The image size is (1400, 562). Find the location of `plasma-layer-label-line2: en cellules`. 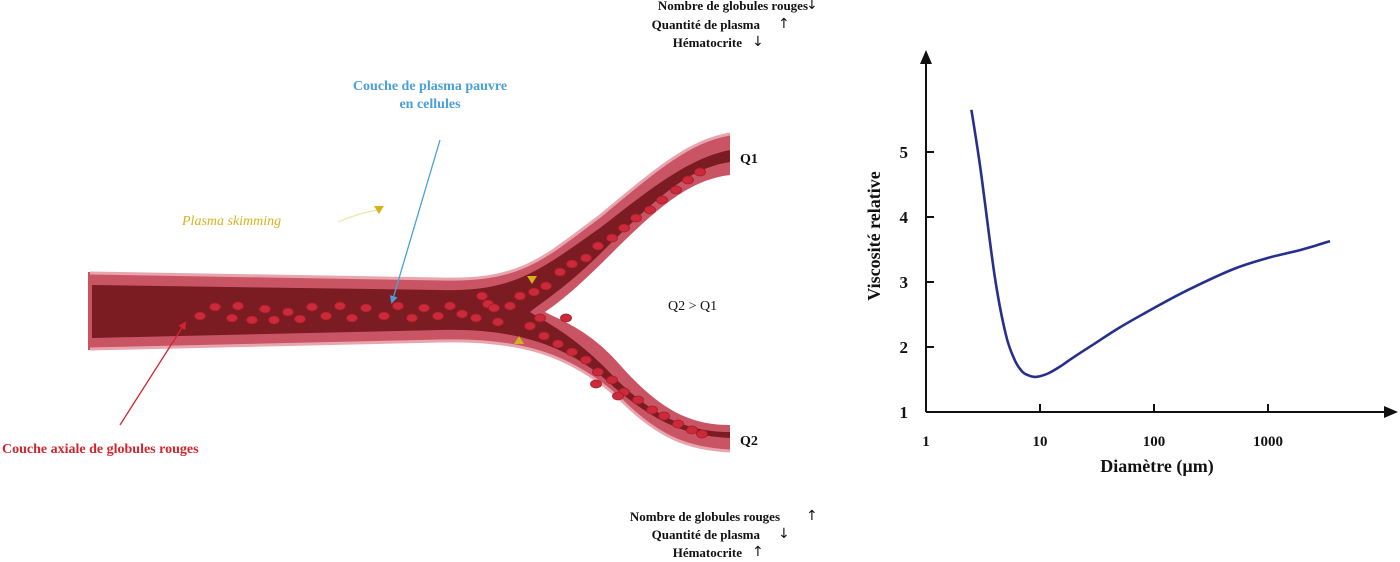

plasma-layer-label-line2: en cellules is located at coordinates (430, 104).